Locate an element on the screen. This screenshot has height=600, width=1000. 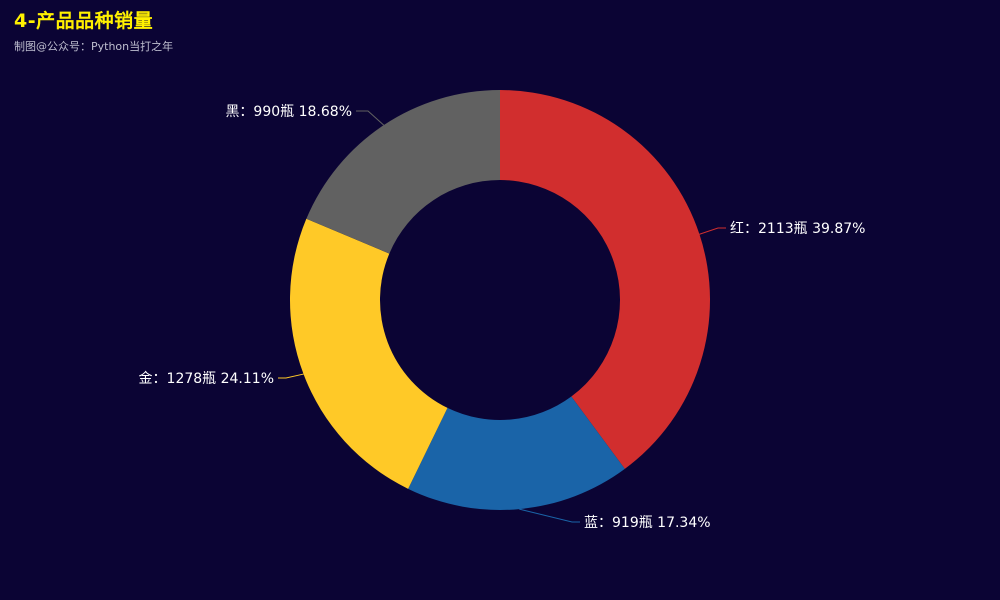
slice-label-1: 红：2113瓶 39.87% is located at coordinates (797, 229).